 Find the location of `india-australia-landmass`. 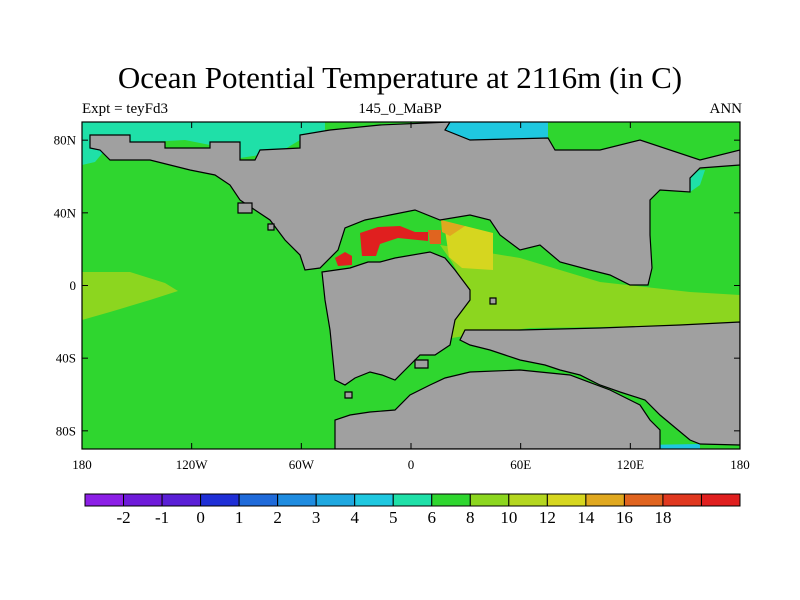

india-australia-landmass is located at coordinates (599, 383).